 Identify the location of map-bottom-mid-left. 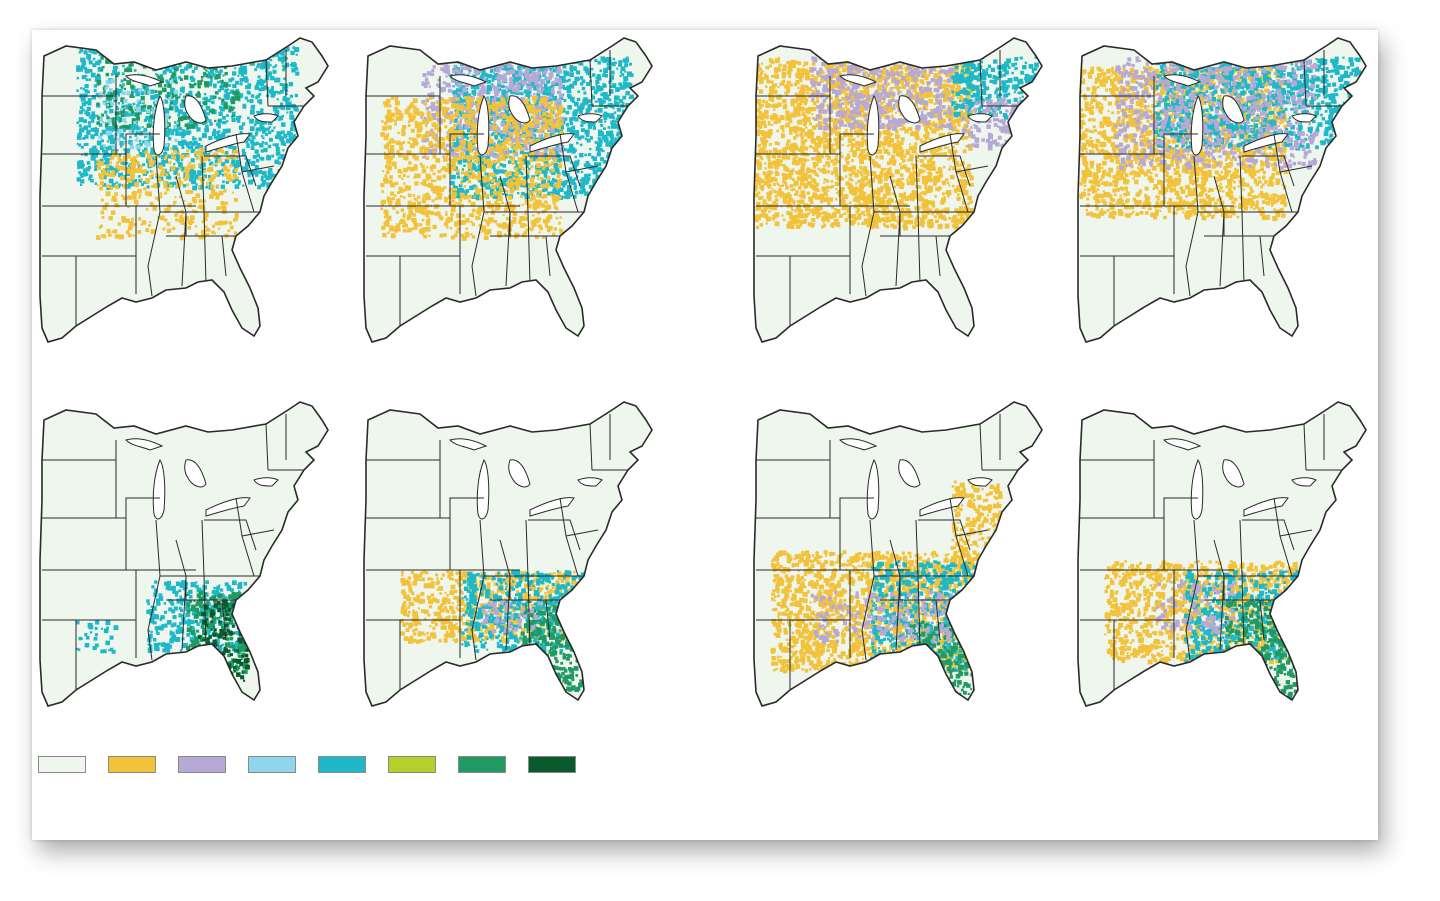
(1222, 190).